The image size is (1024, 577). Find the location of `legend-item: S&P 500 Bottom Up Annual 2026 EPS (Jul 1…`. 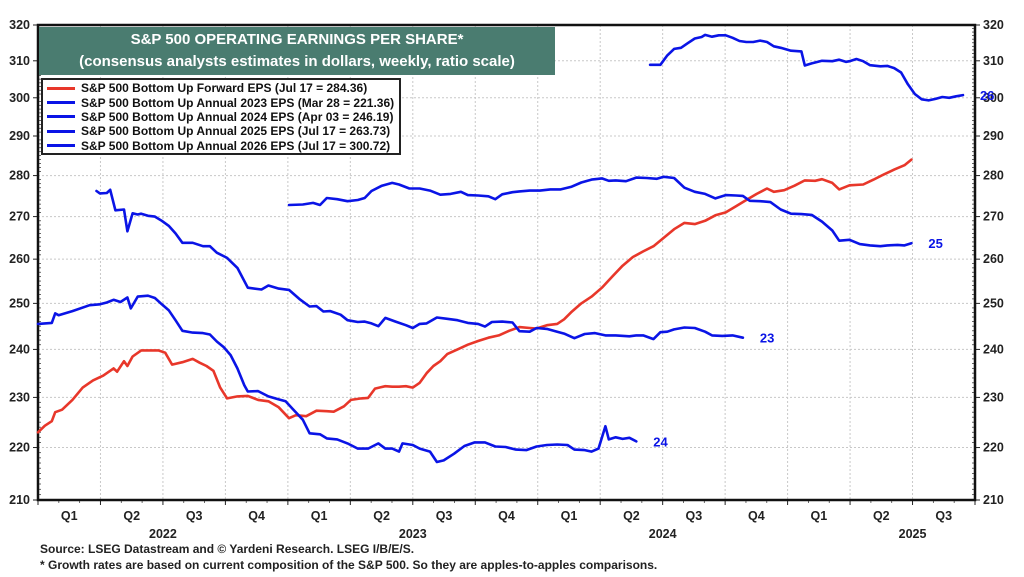

legend-item: S&P 500 Bottom Up Annual 2026 EPS (Jul 1… is located at coordinates (223, 146).